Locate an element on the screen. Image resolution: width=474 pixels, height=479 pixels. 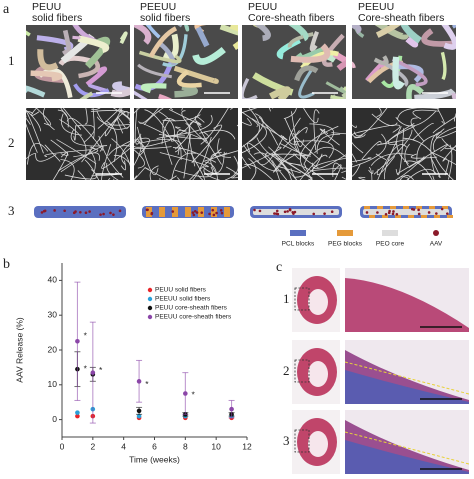
legend-label: PEEUU solid fibers is located at coordinates (183, 299).